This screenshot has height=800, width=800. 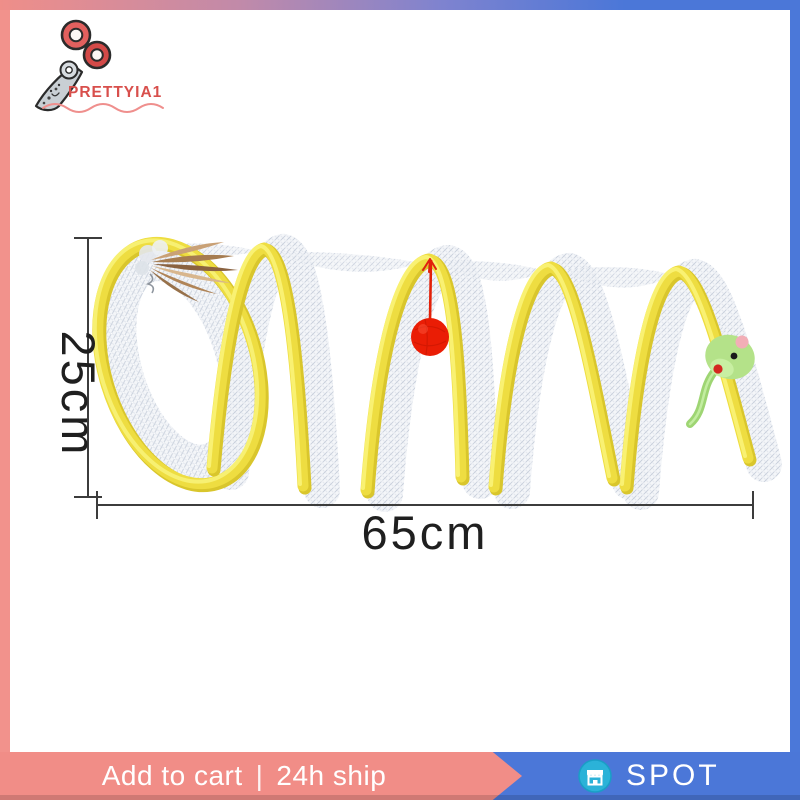 I want to click on brand-logo: PRETTYIA1, so click(x=99, y=66).